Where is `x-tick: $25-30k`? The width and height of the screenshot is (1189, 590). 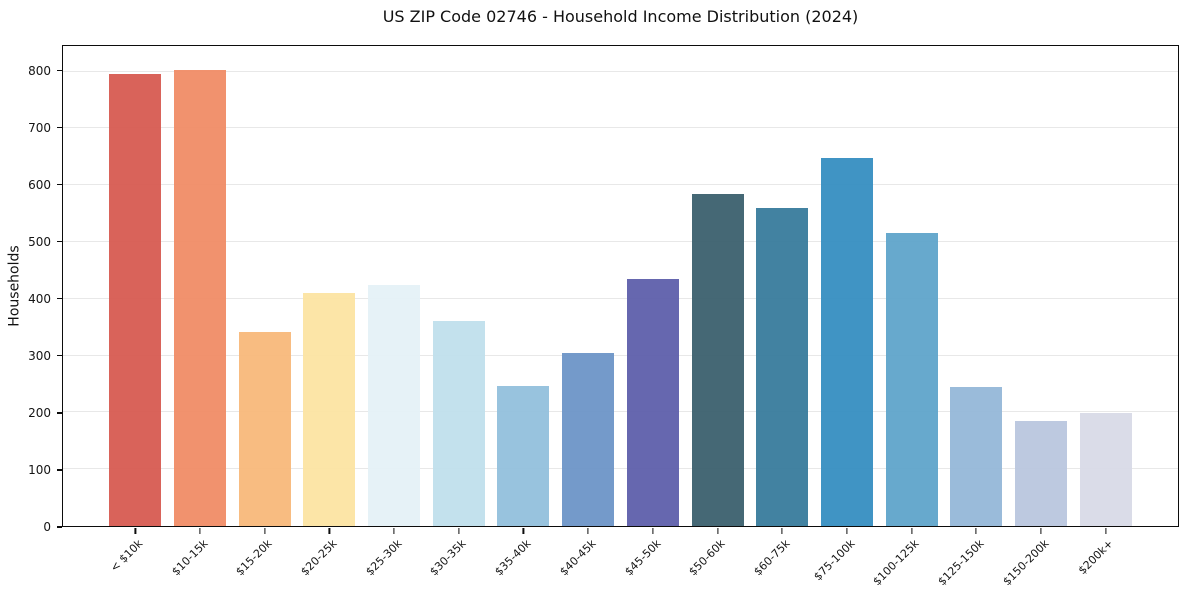
x-tick: $25-30k is located at coordinates (394, 558).